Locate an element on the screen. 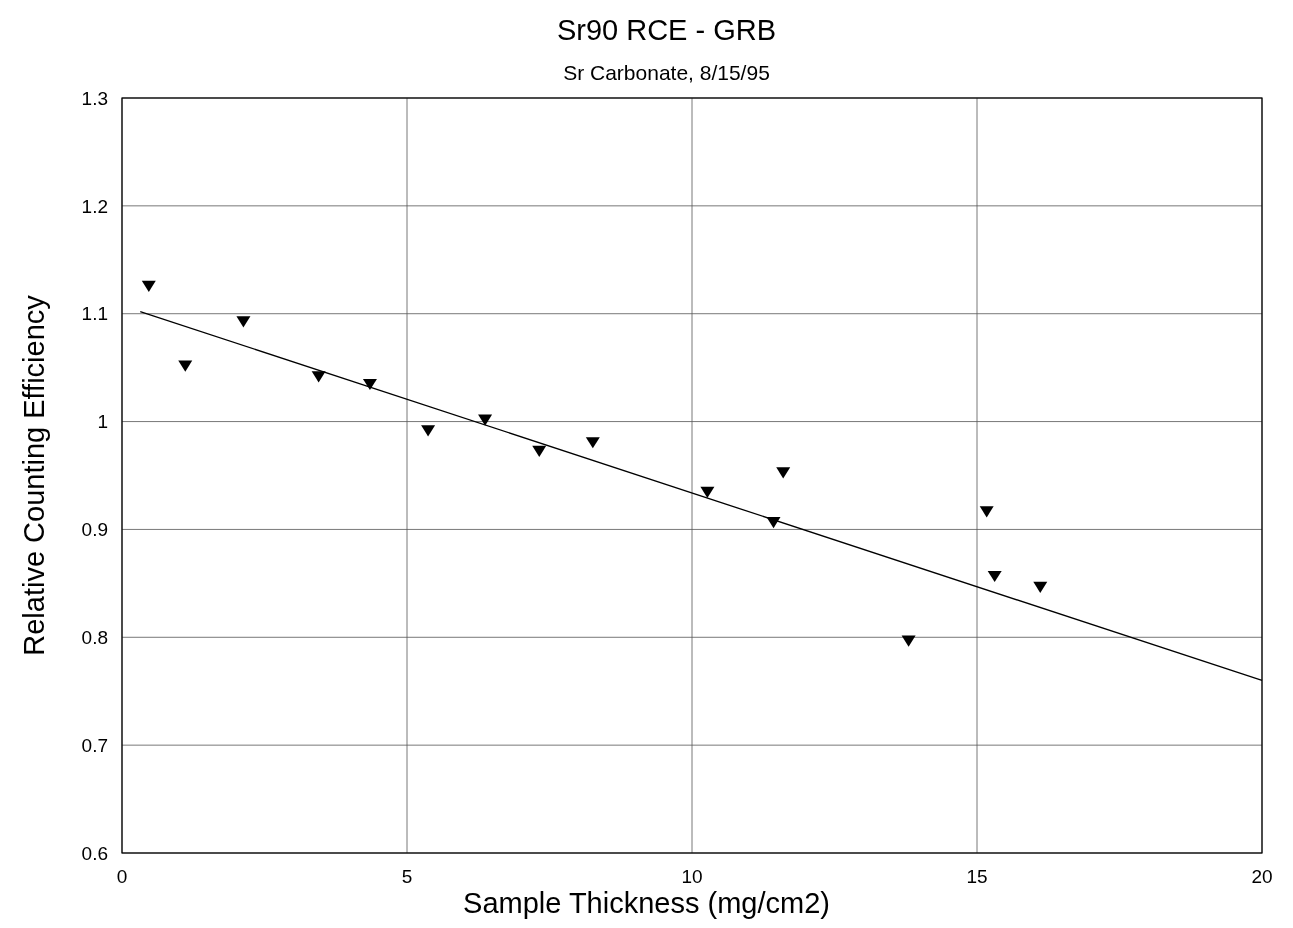 The image size is (1293, 928). chart-subtitle: Sr Carbonate, 8/15/95 is located at coordinates (666, 72).